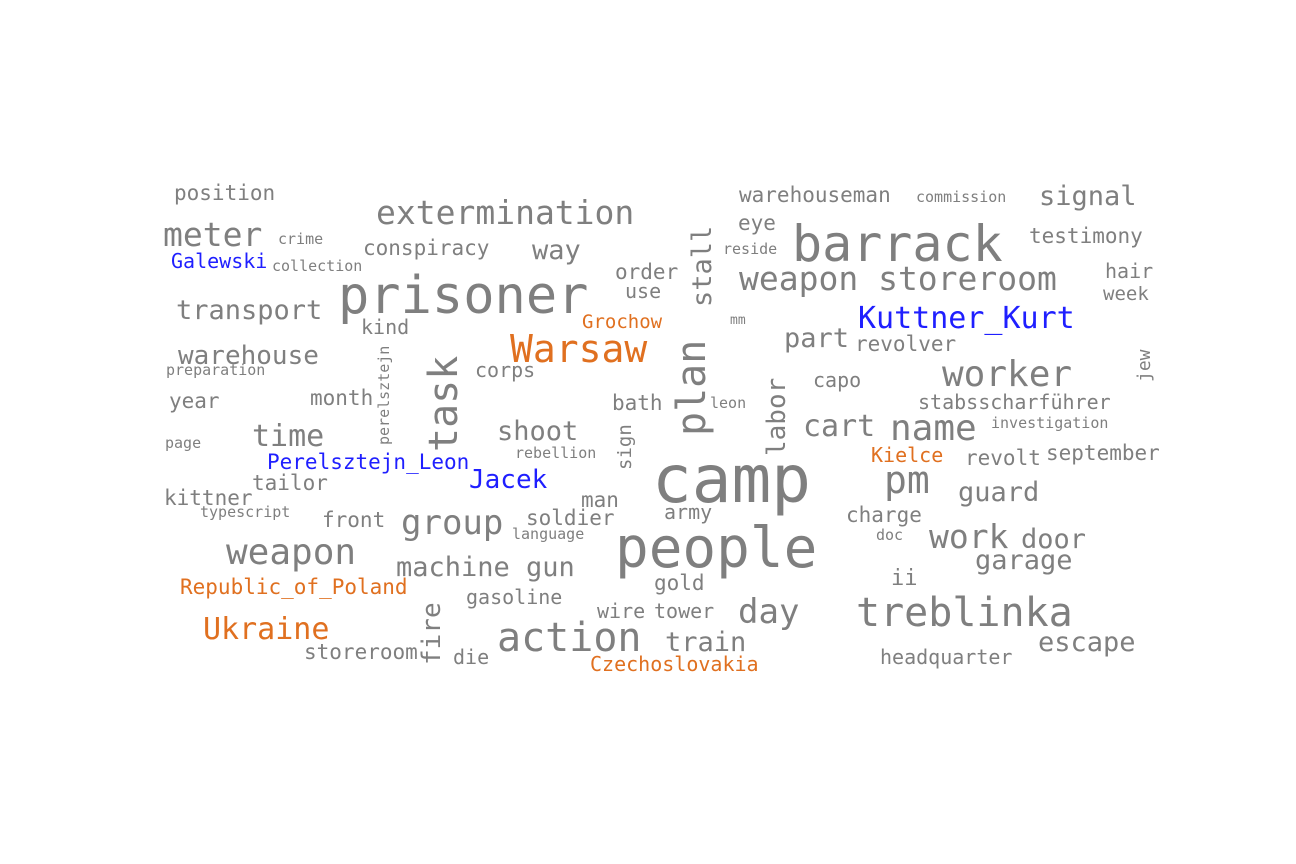 The height and width of the screenshot is (864, 1296). What do you see at coordinates (505, 212) in the screenshot?
I see `word-extermination: extermination` at bounding box center [505, 212].